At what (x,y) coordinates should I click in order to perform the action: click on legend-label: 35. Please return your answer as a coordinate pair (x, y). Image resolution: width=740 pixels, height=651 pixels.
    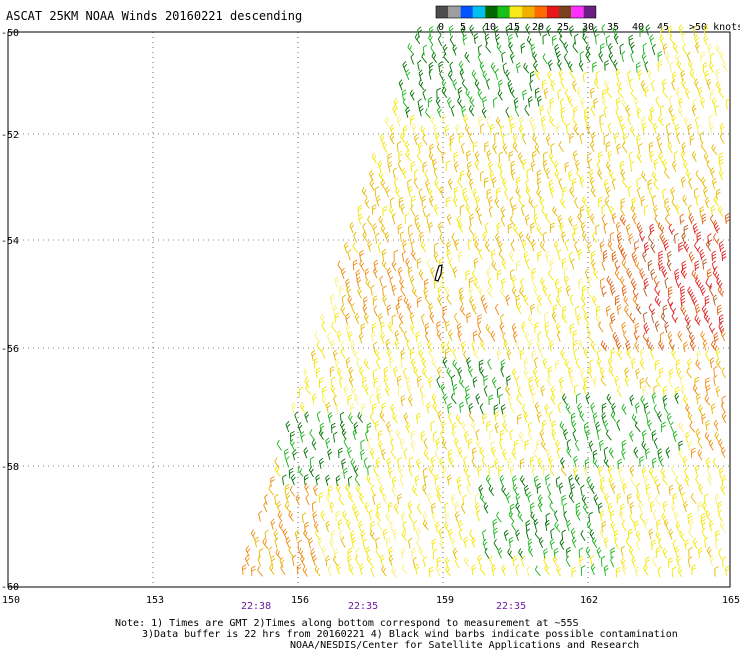
    Looking at the image, I should click on (613, 27).